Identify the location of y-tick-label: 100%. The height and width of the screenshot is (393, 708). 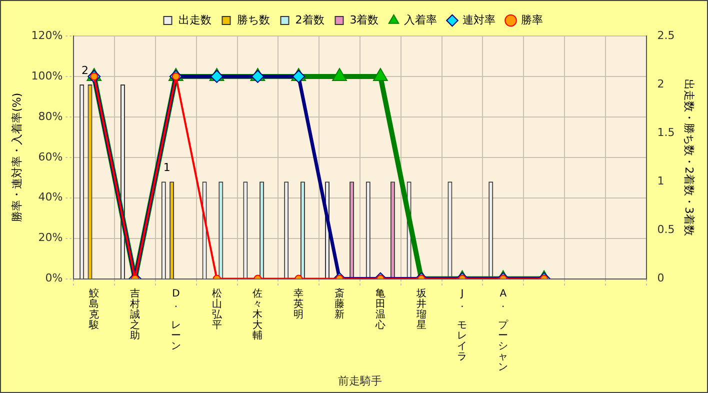
(47, 75).